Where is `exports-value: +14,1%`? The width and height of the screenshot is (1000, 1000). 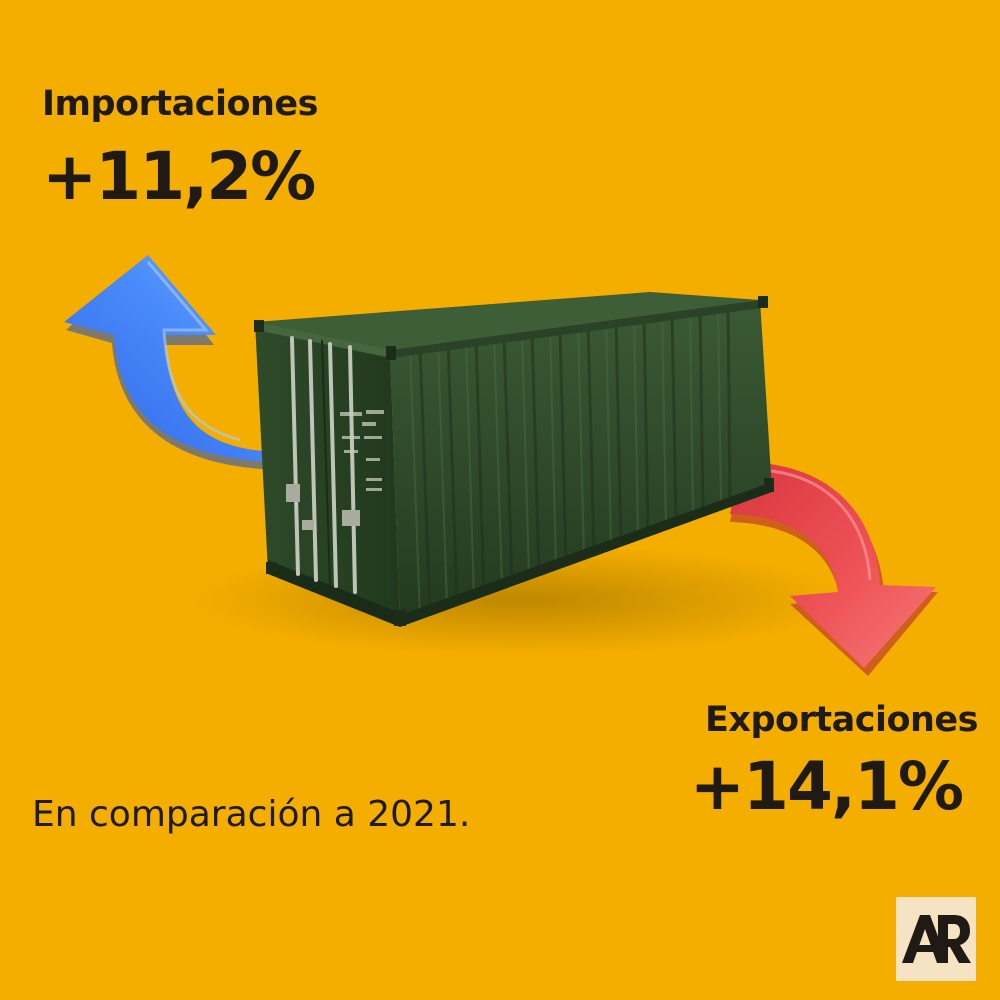
exports-value: +14,1% is located at coordinates (826, 786).